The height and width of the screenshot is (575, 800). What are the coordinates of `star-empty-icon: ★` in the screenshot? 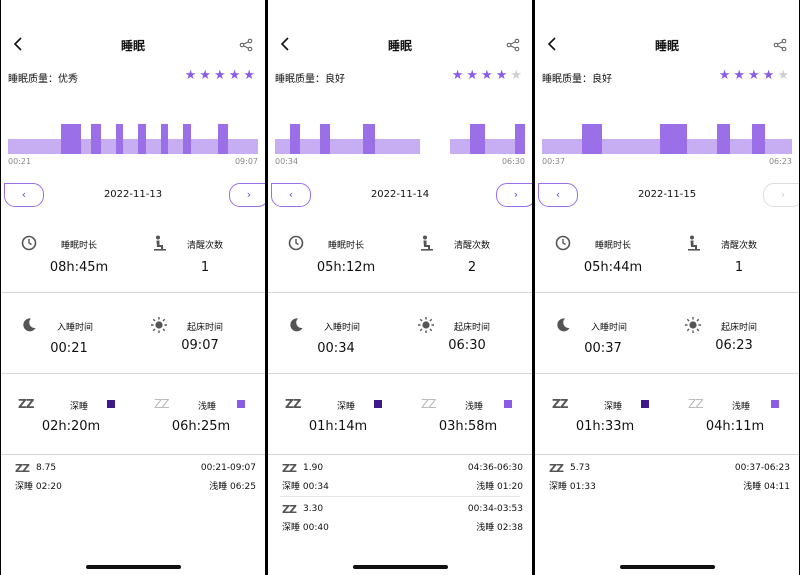 It's located at (517, 75).